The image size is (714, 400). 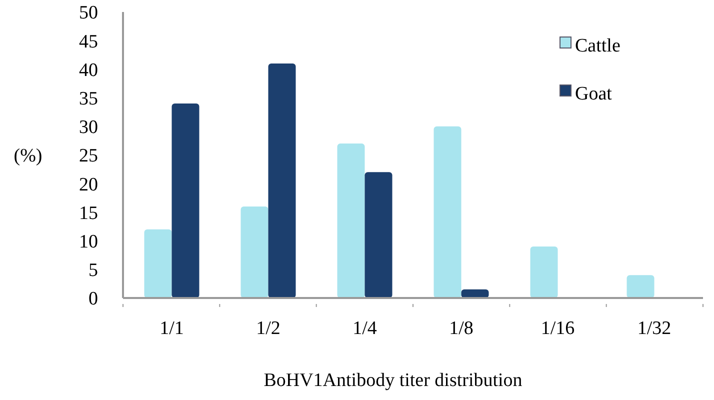 What do you see at coordinates (654, 328) in the screenshot?
I see `x-tick-label: 1/32` at bounding box center [654, 328].